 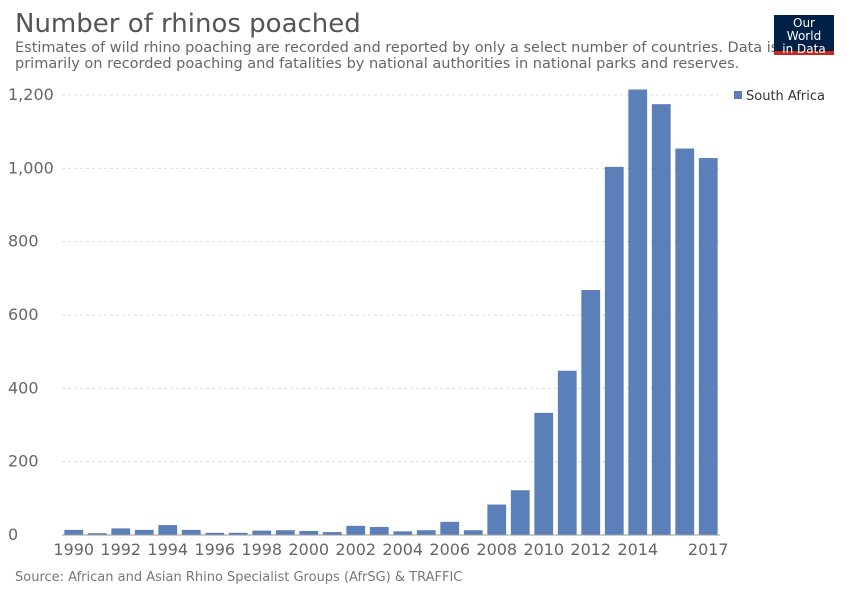 What do you see at coordinates (685, 342) in the screenshot?
I see `bar-2016` at bounding box center [685, 342].